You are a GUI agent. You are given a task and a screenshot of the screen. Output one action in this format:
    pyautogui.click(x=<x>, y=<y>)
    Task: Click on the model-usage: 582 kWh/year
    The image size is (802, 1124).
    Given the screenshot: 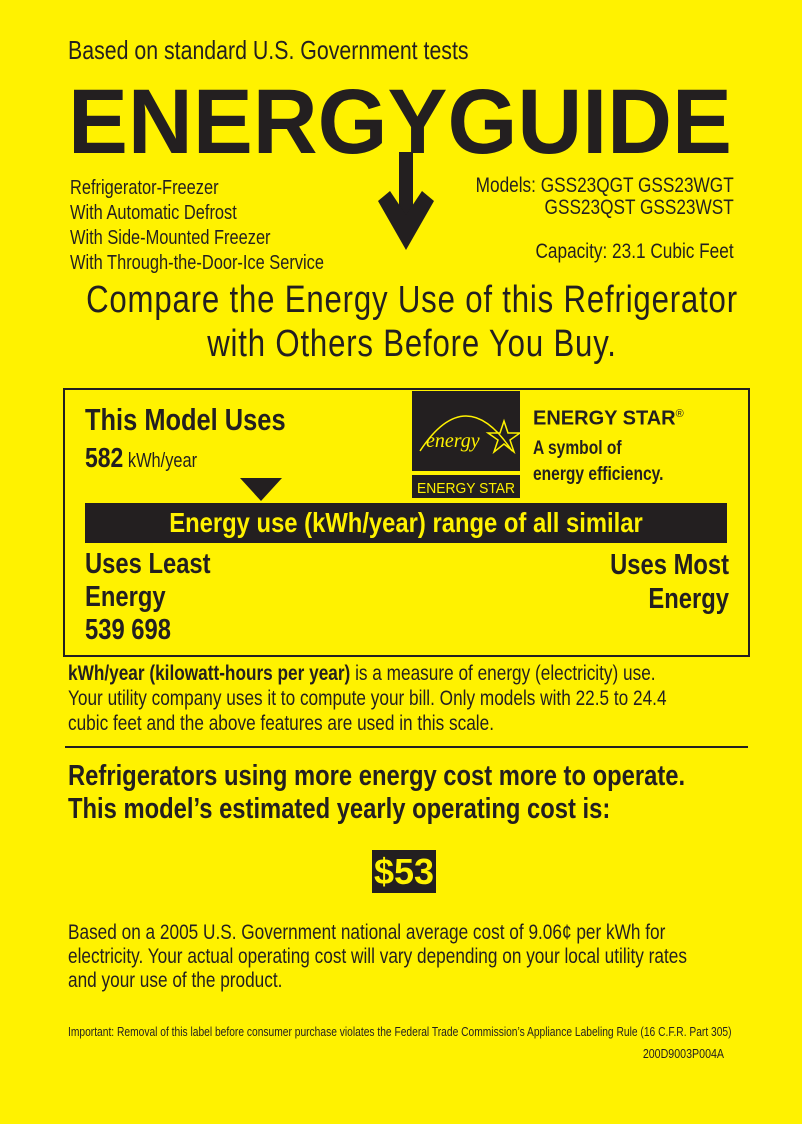 What is the action you would take?
    pyautogui.click(x=141, y=459)
    